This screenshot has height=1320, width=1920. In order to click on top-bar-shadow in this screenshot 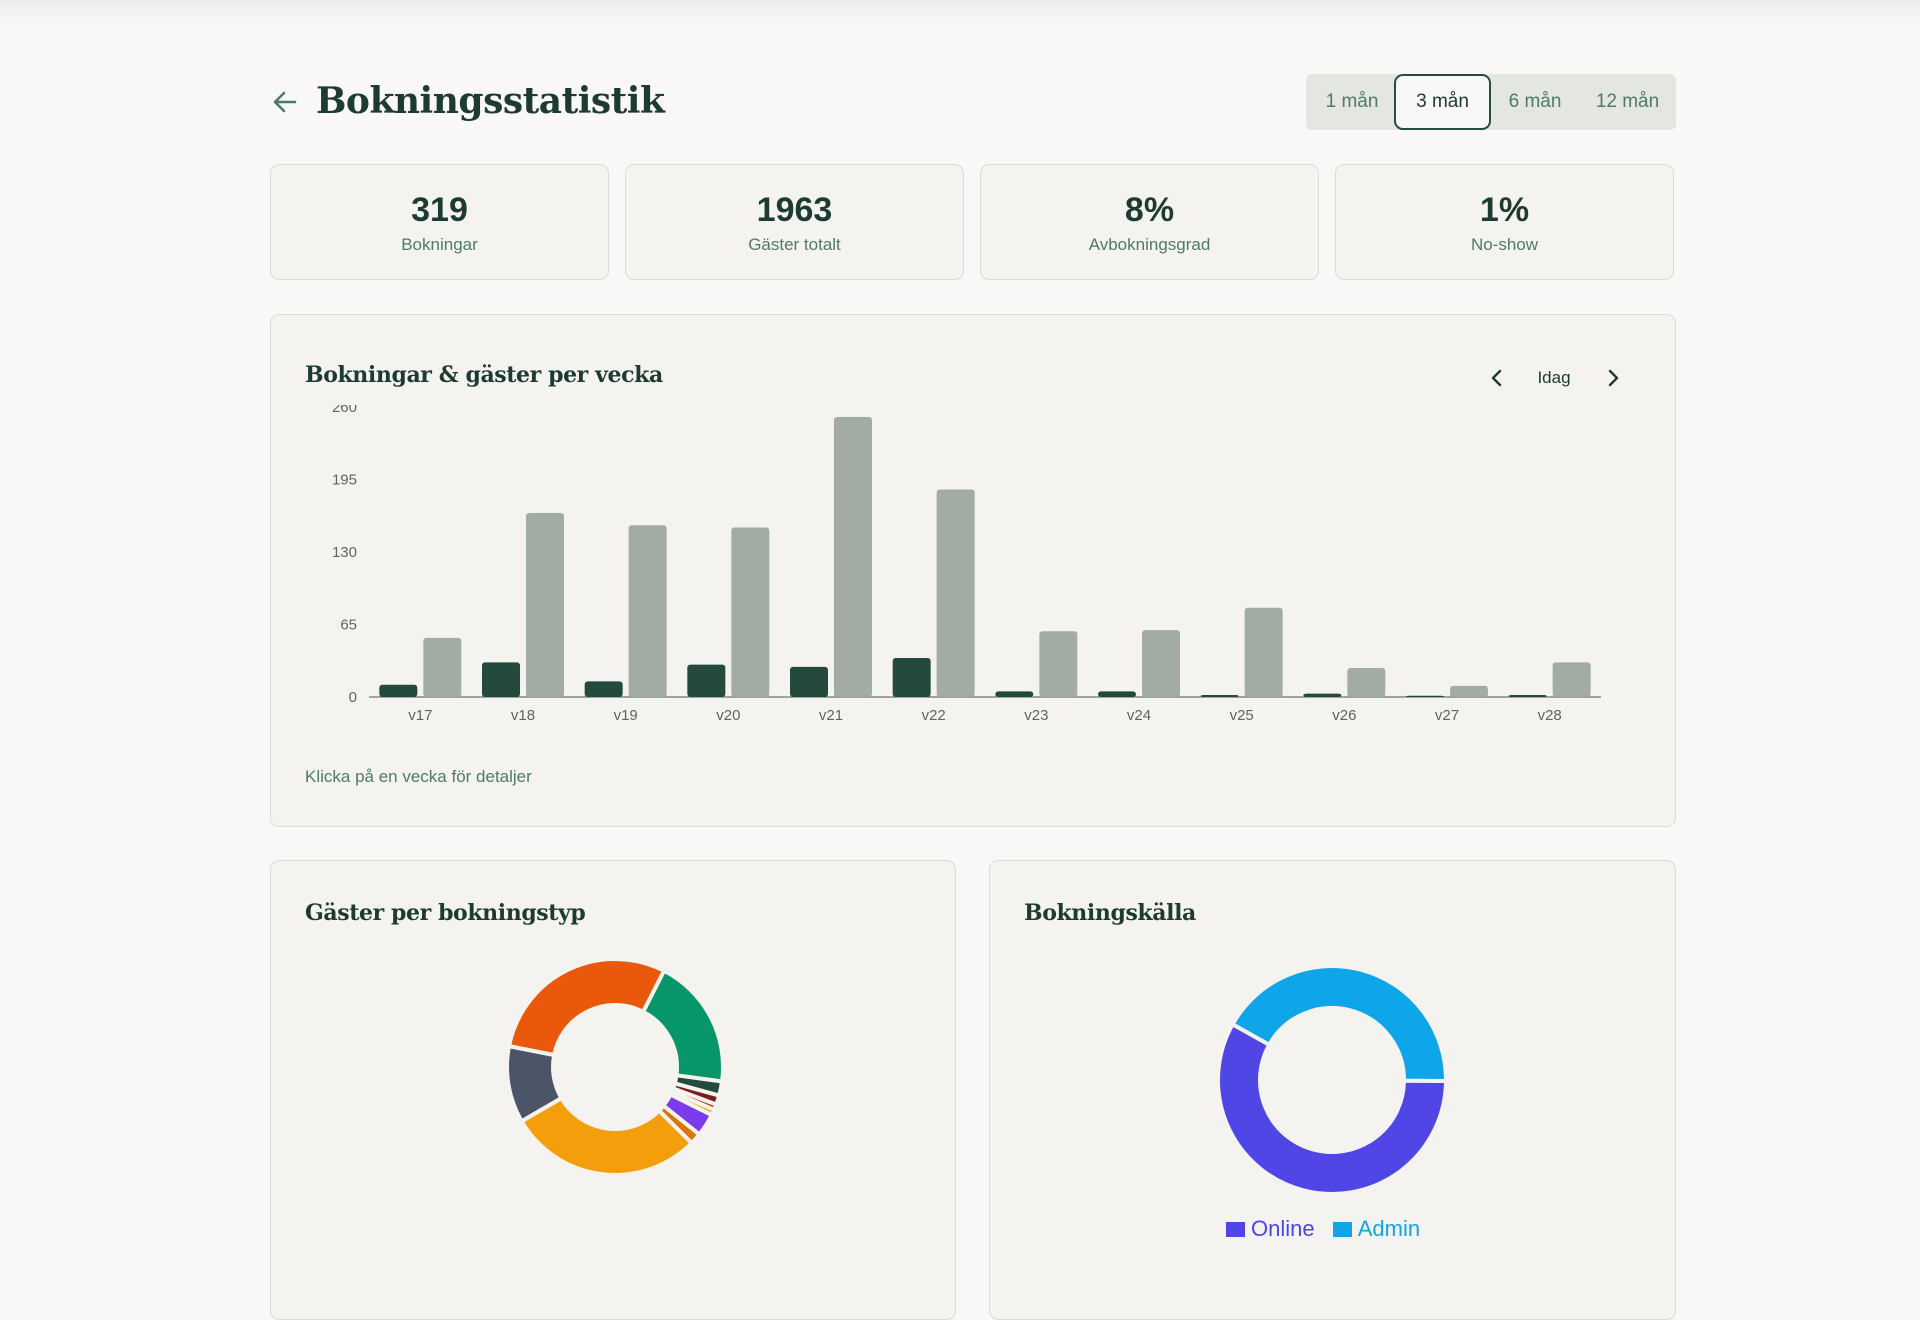, I will do `click(960, 13)`.